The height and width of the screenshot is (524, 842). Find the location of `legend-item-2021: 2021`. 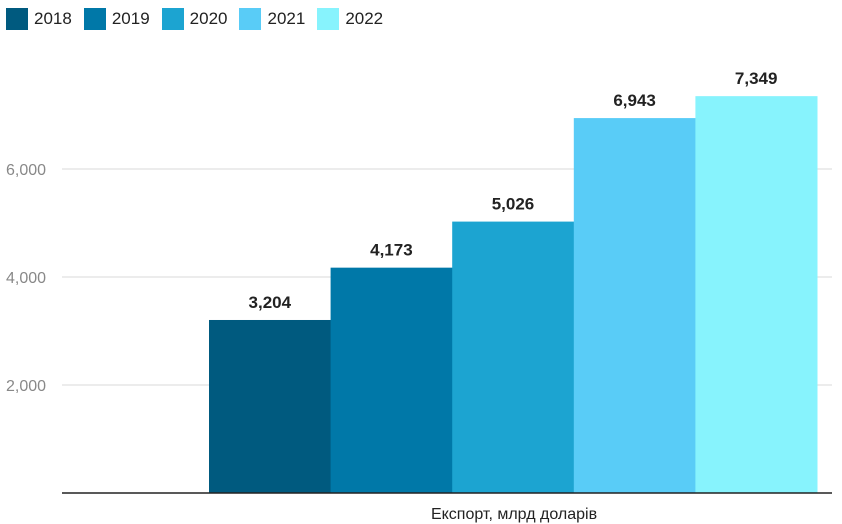

legend-item-2021: 2021 is located at coordinates (272, 19).